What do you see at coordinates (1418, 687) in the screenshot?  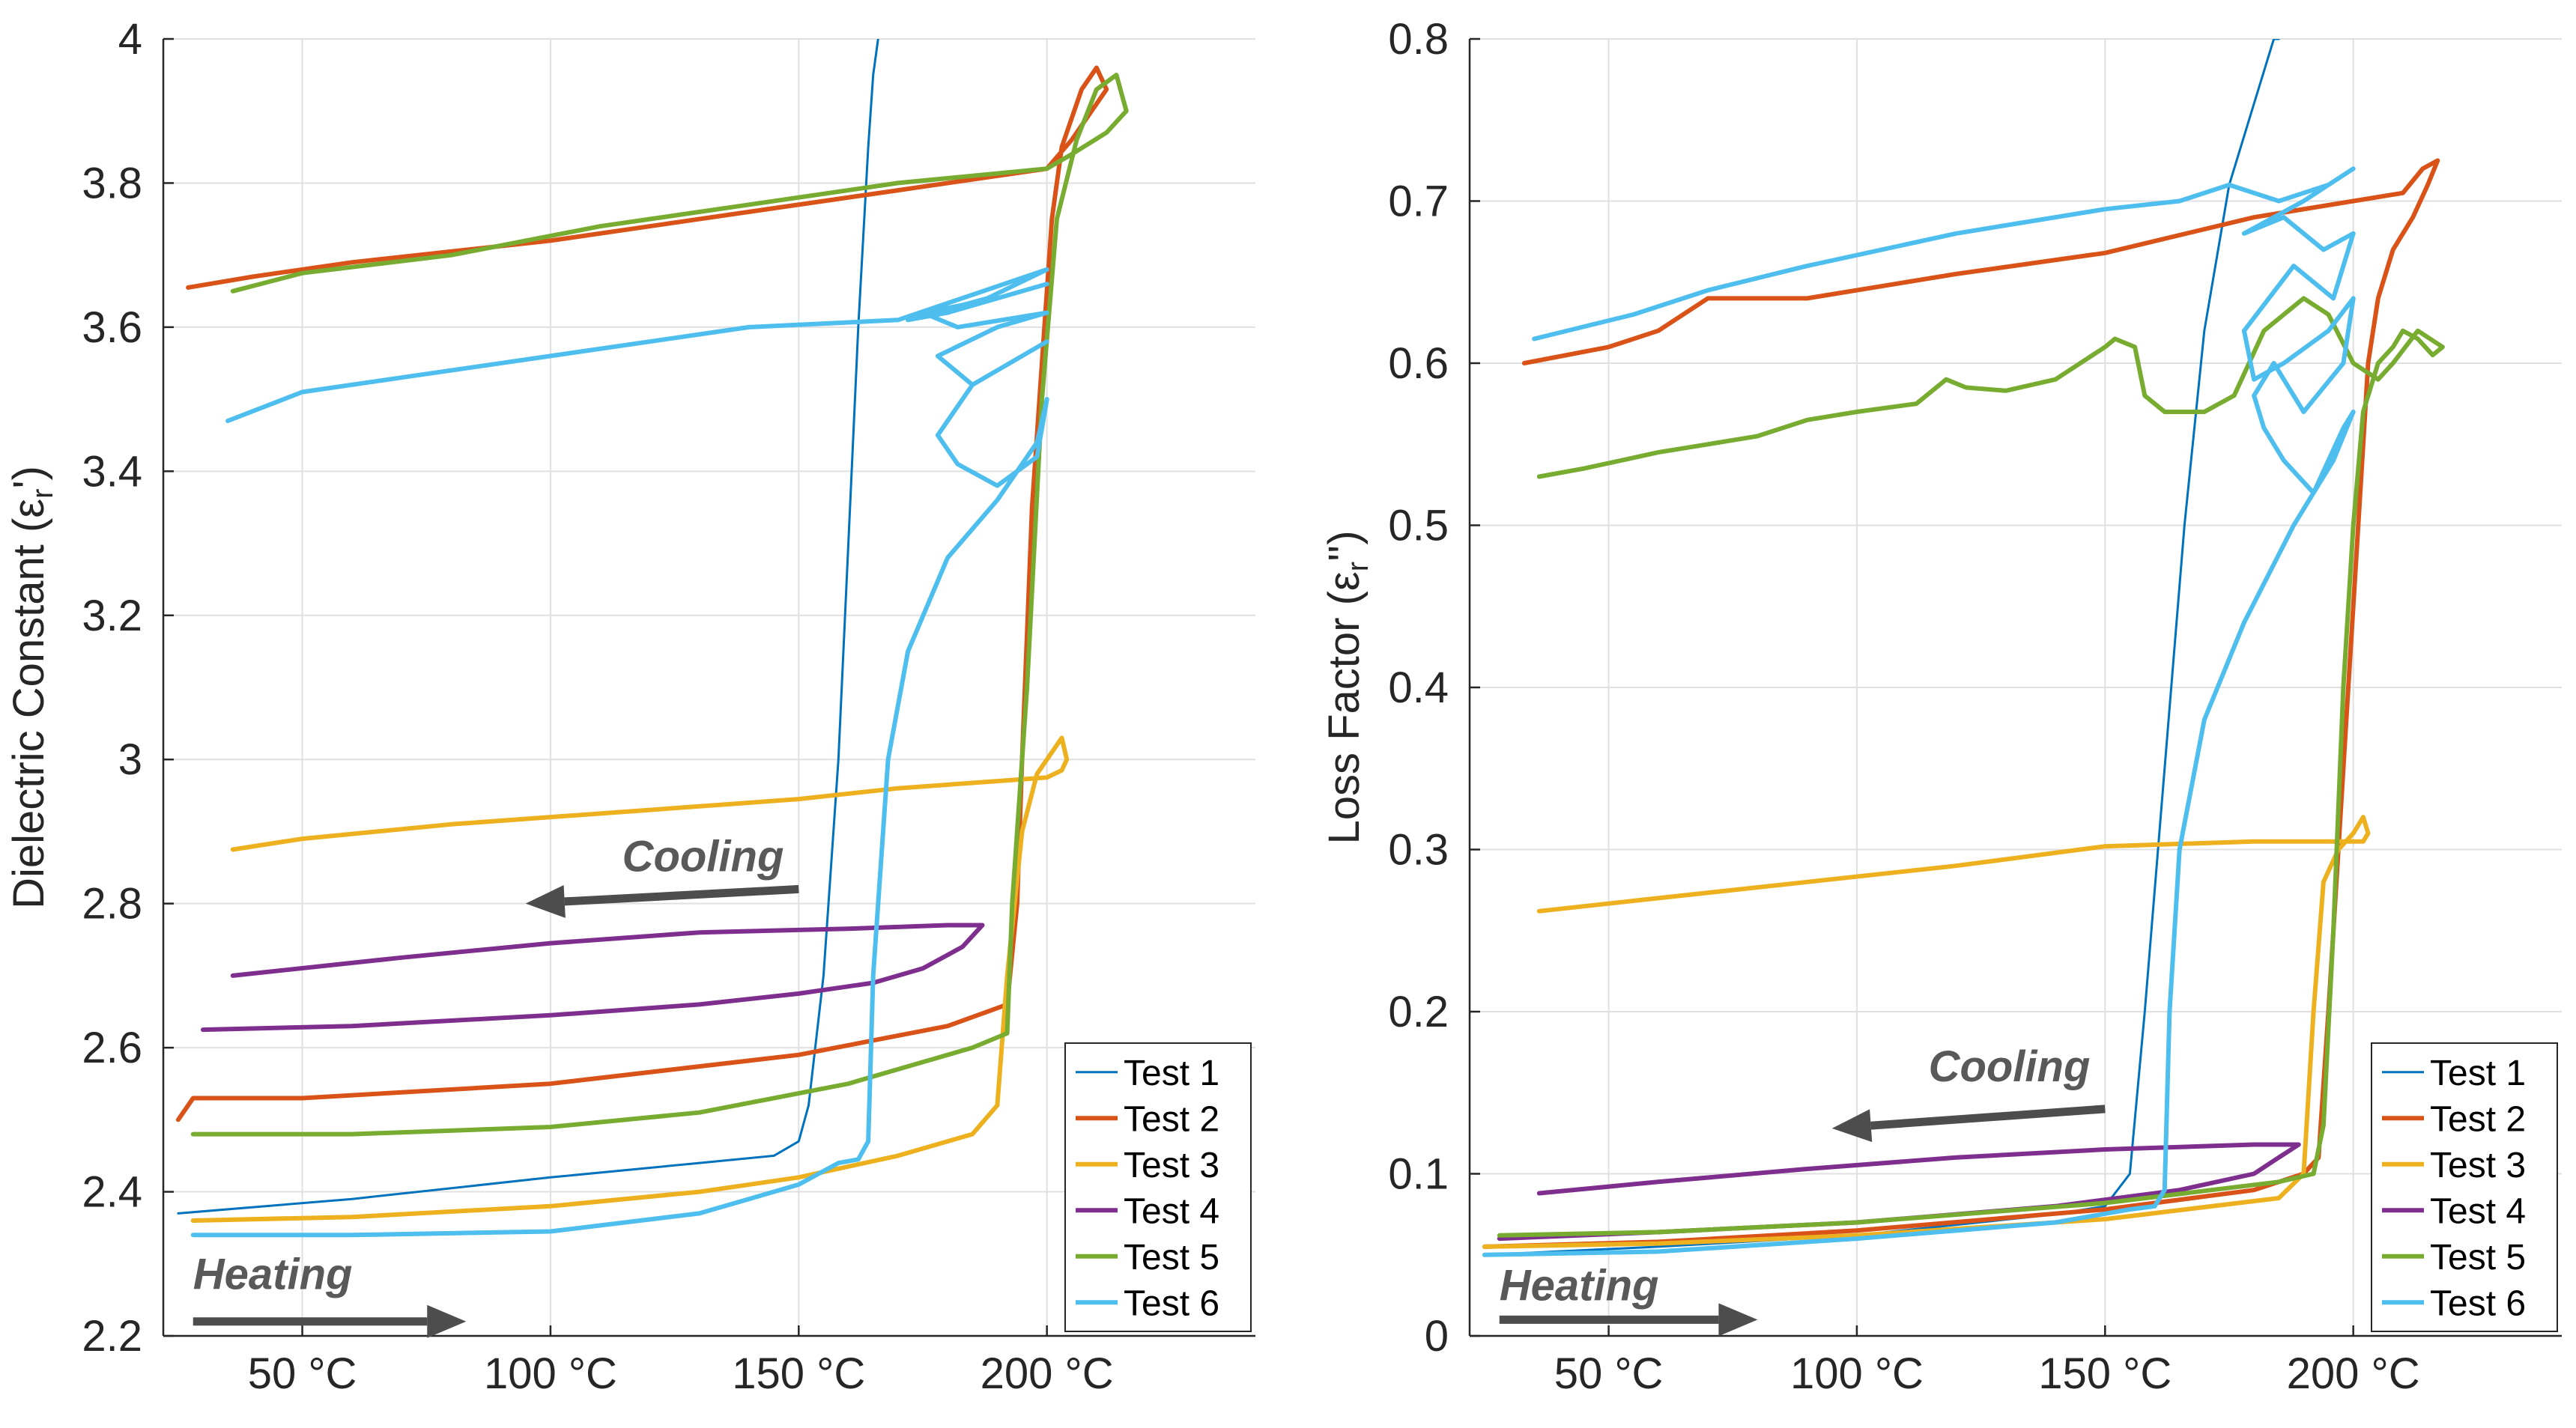 I see `y-tick-label: 0.4` at bounding box center [1418, 687].